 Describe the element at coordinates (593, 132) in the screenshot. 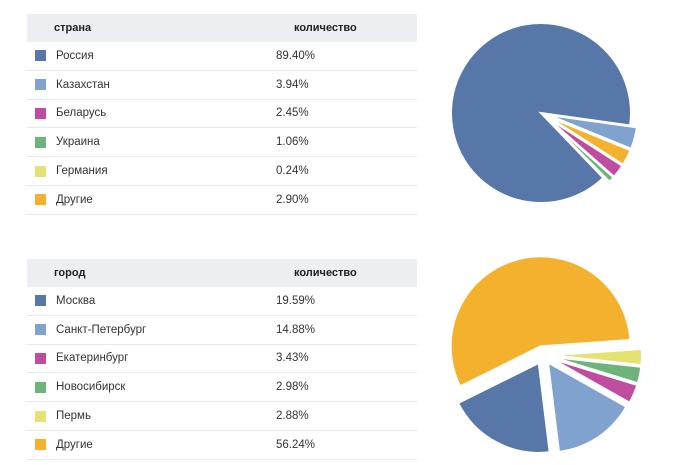

I see `pie-slice-Казахстан` at that location.